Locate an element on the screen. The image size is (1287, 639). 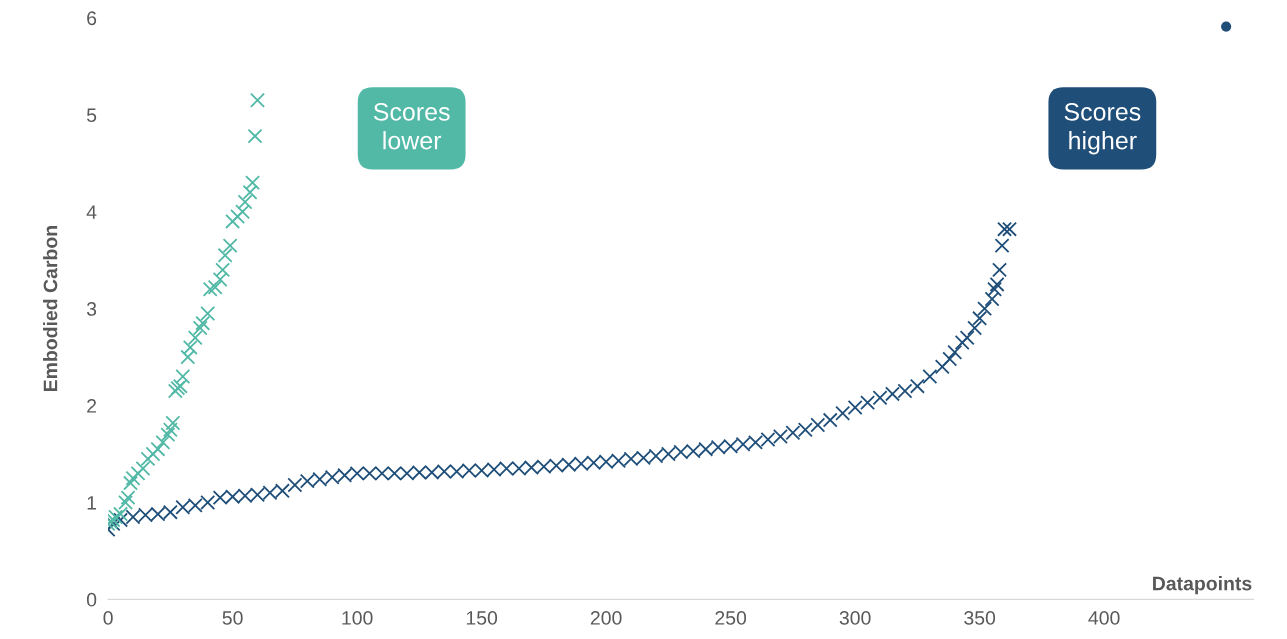
x-tick-label: 50 is located at coordinates (232, 618).